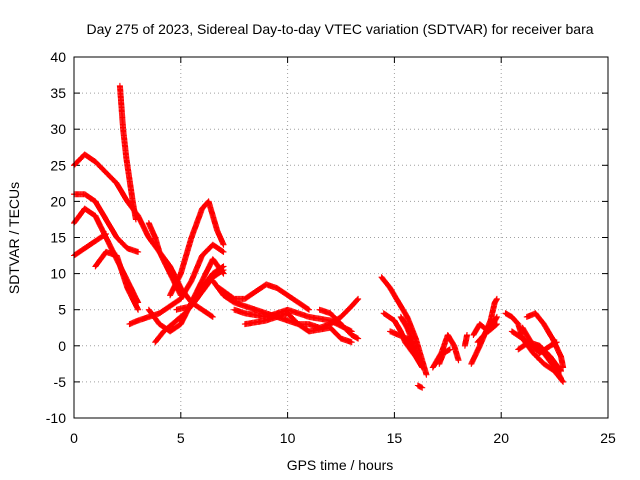  I want to click on y-tick-label: 20, so click(58, 201).